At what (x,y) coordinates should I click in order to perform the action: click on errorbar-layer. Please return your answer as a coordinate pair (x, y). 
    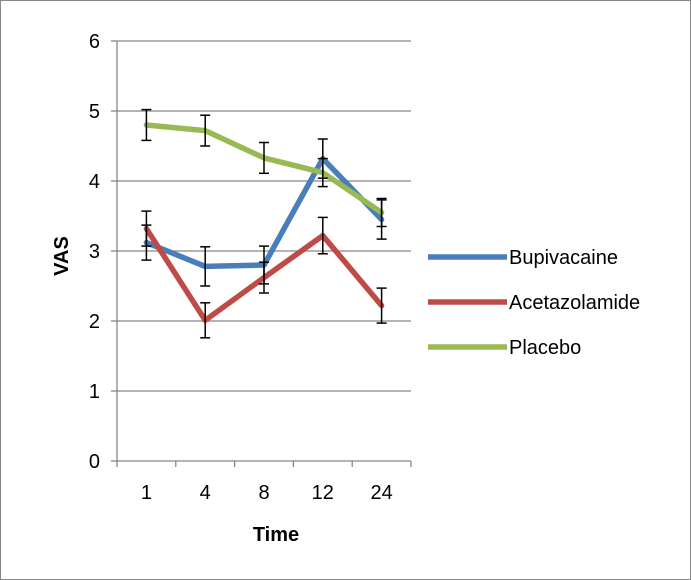
    Looking at the image, I should click on (264, 223).